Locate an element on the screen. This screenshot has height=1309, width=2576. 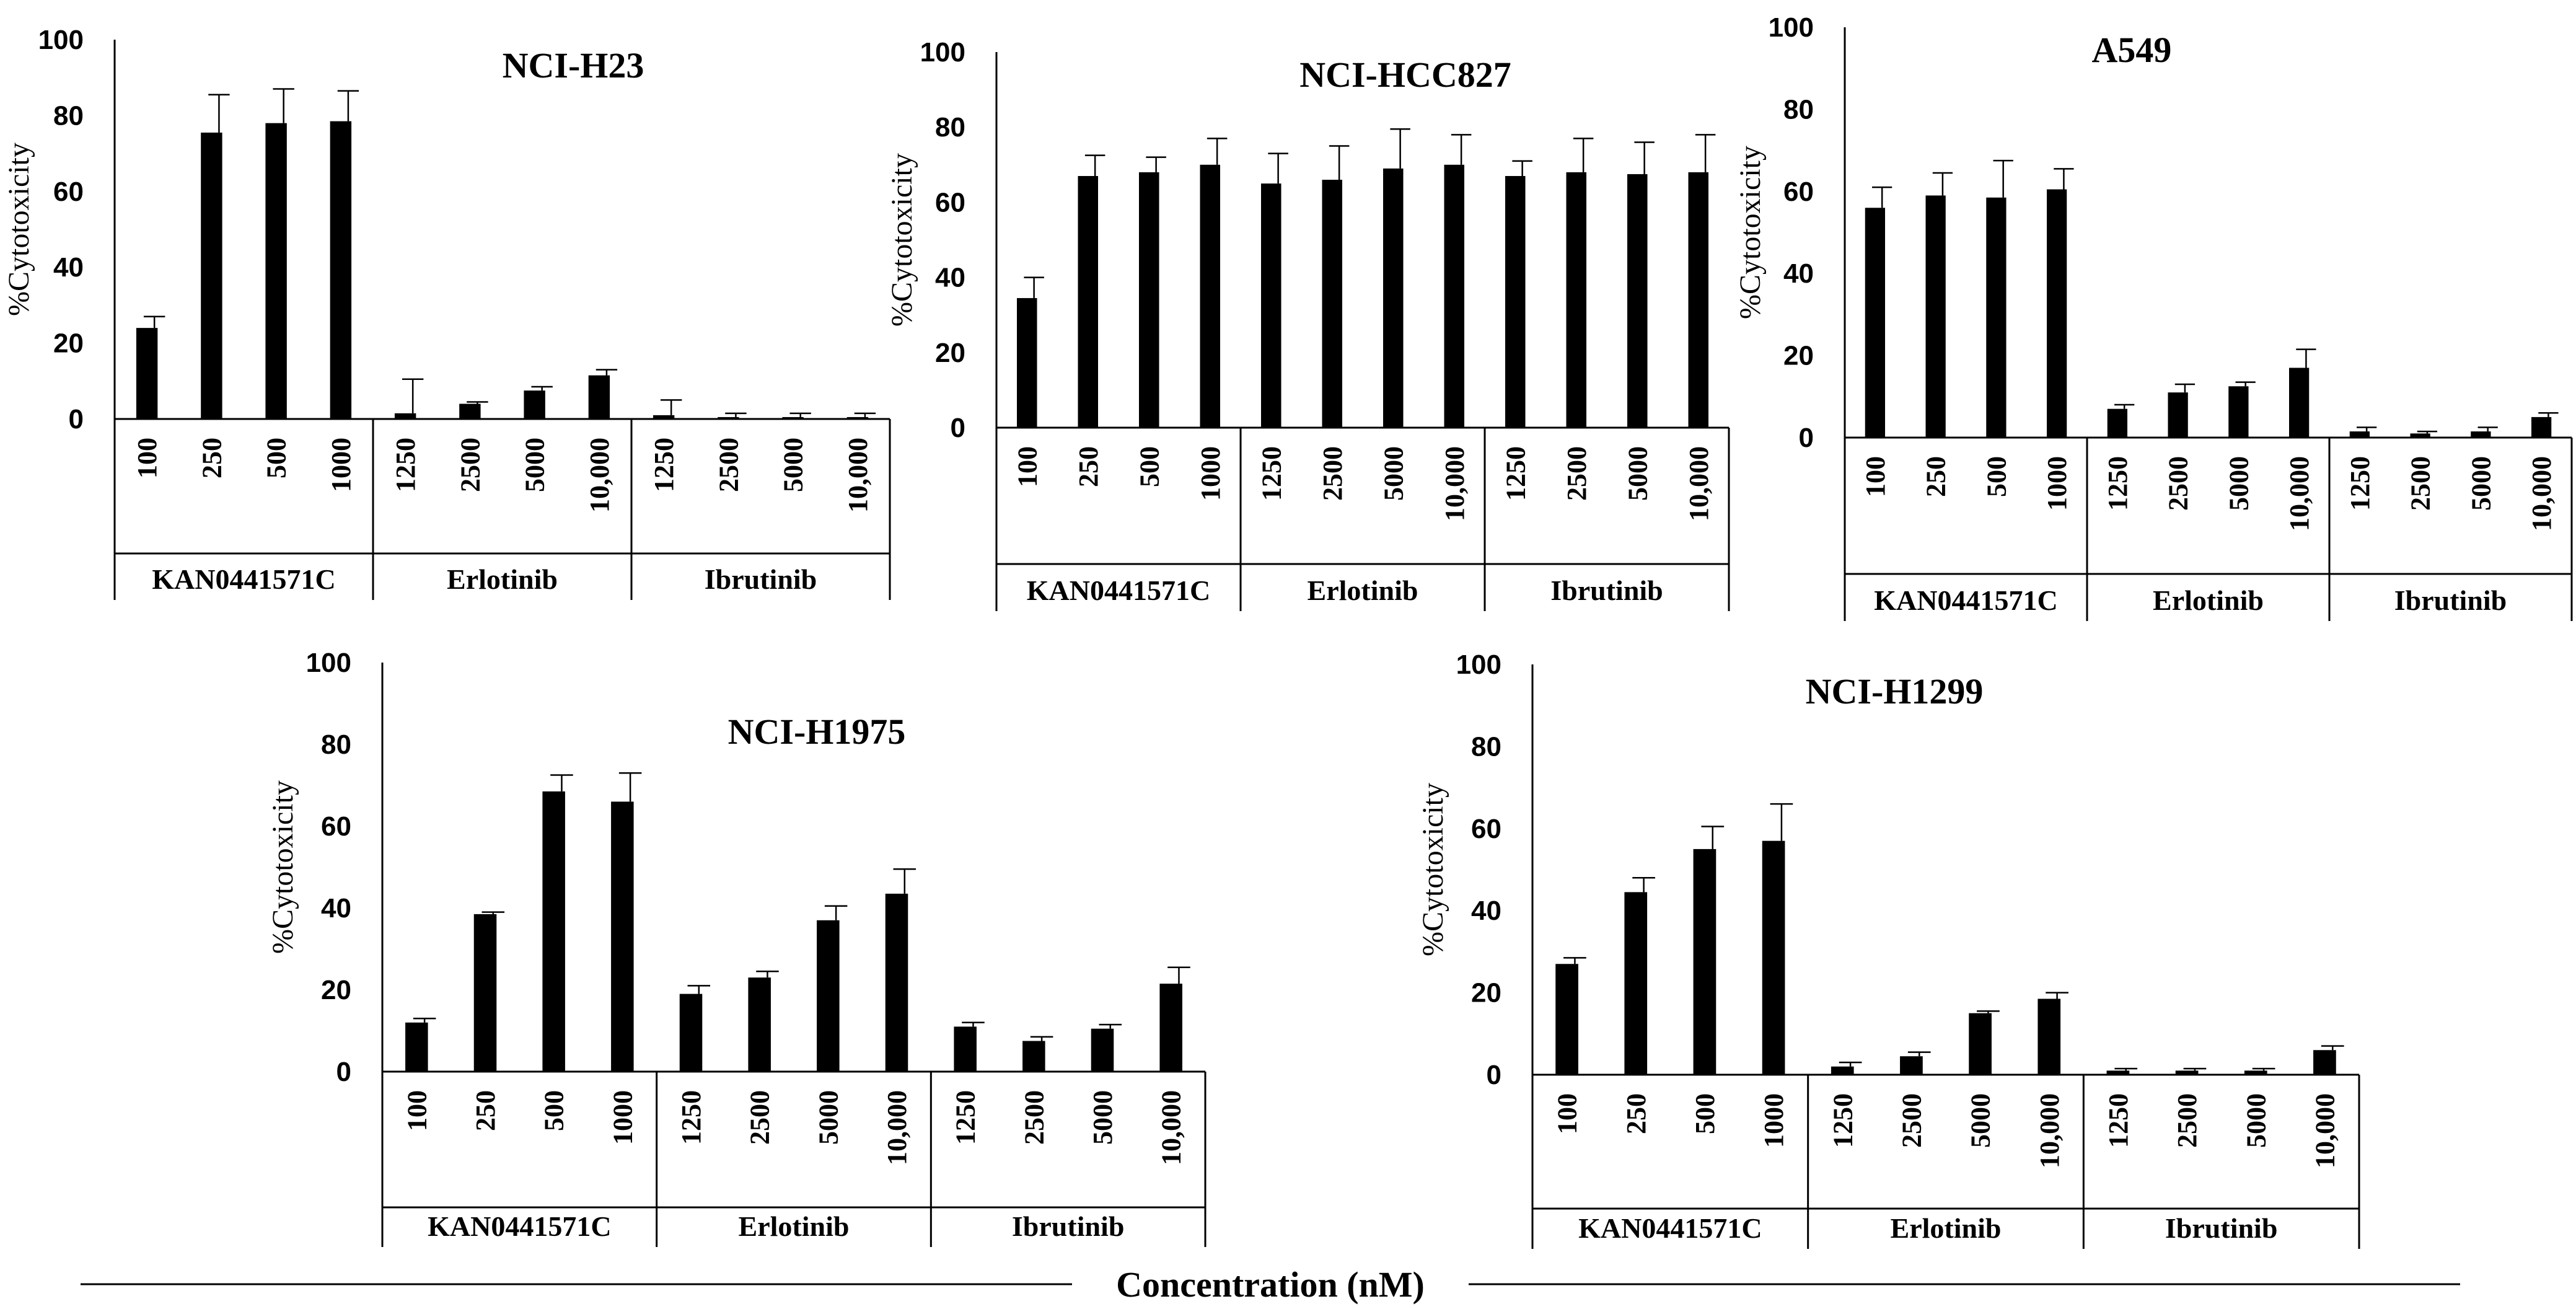
chart-title: A549 is located at coordinates (2132, 50).